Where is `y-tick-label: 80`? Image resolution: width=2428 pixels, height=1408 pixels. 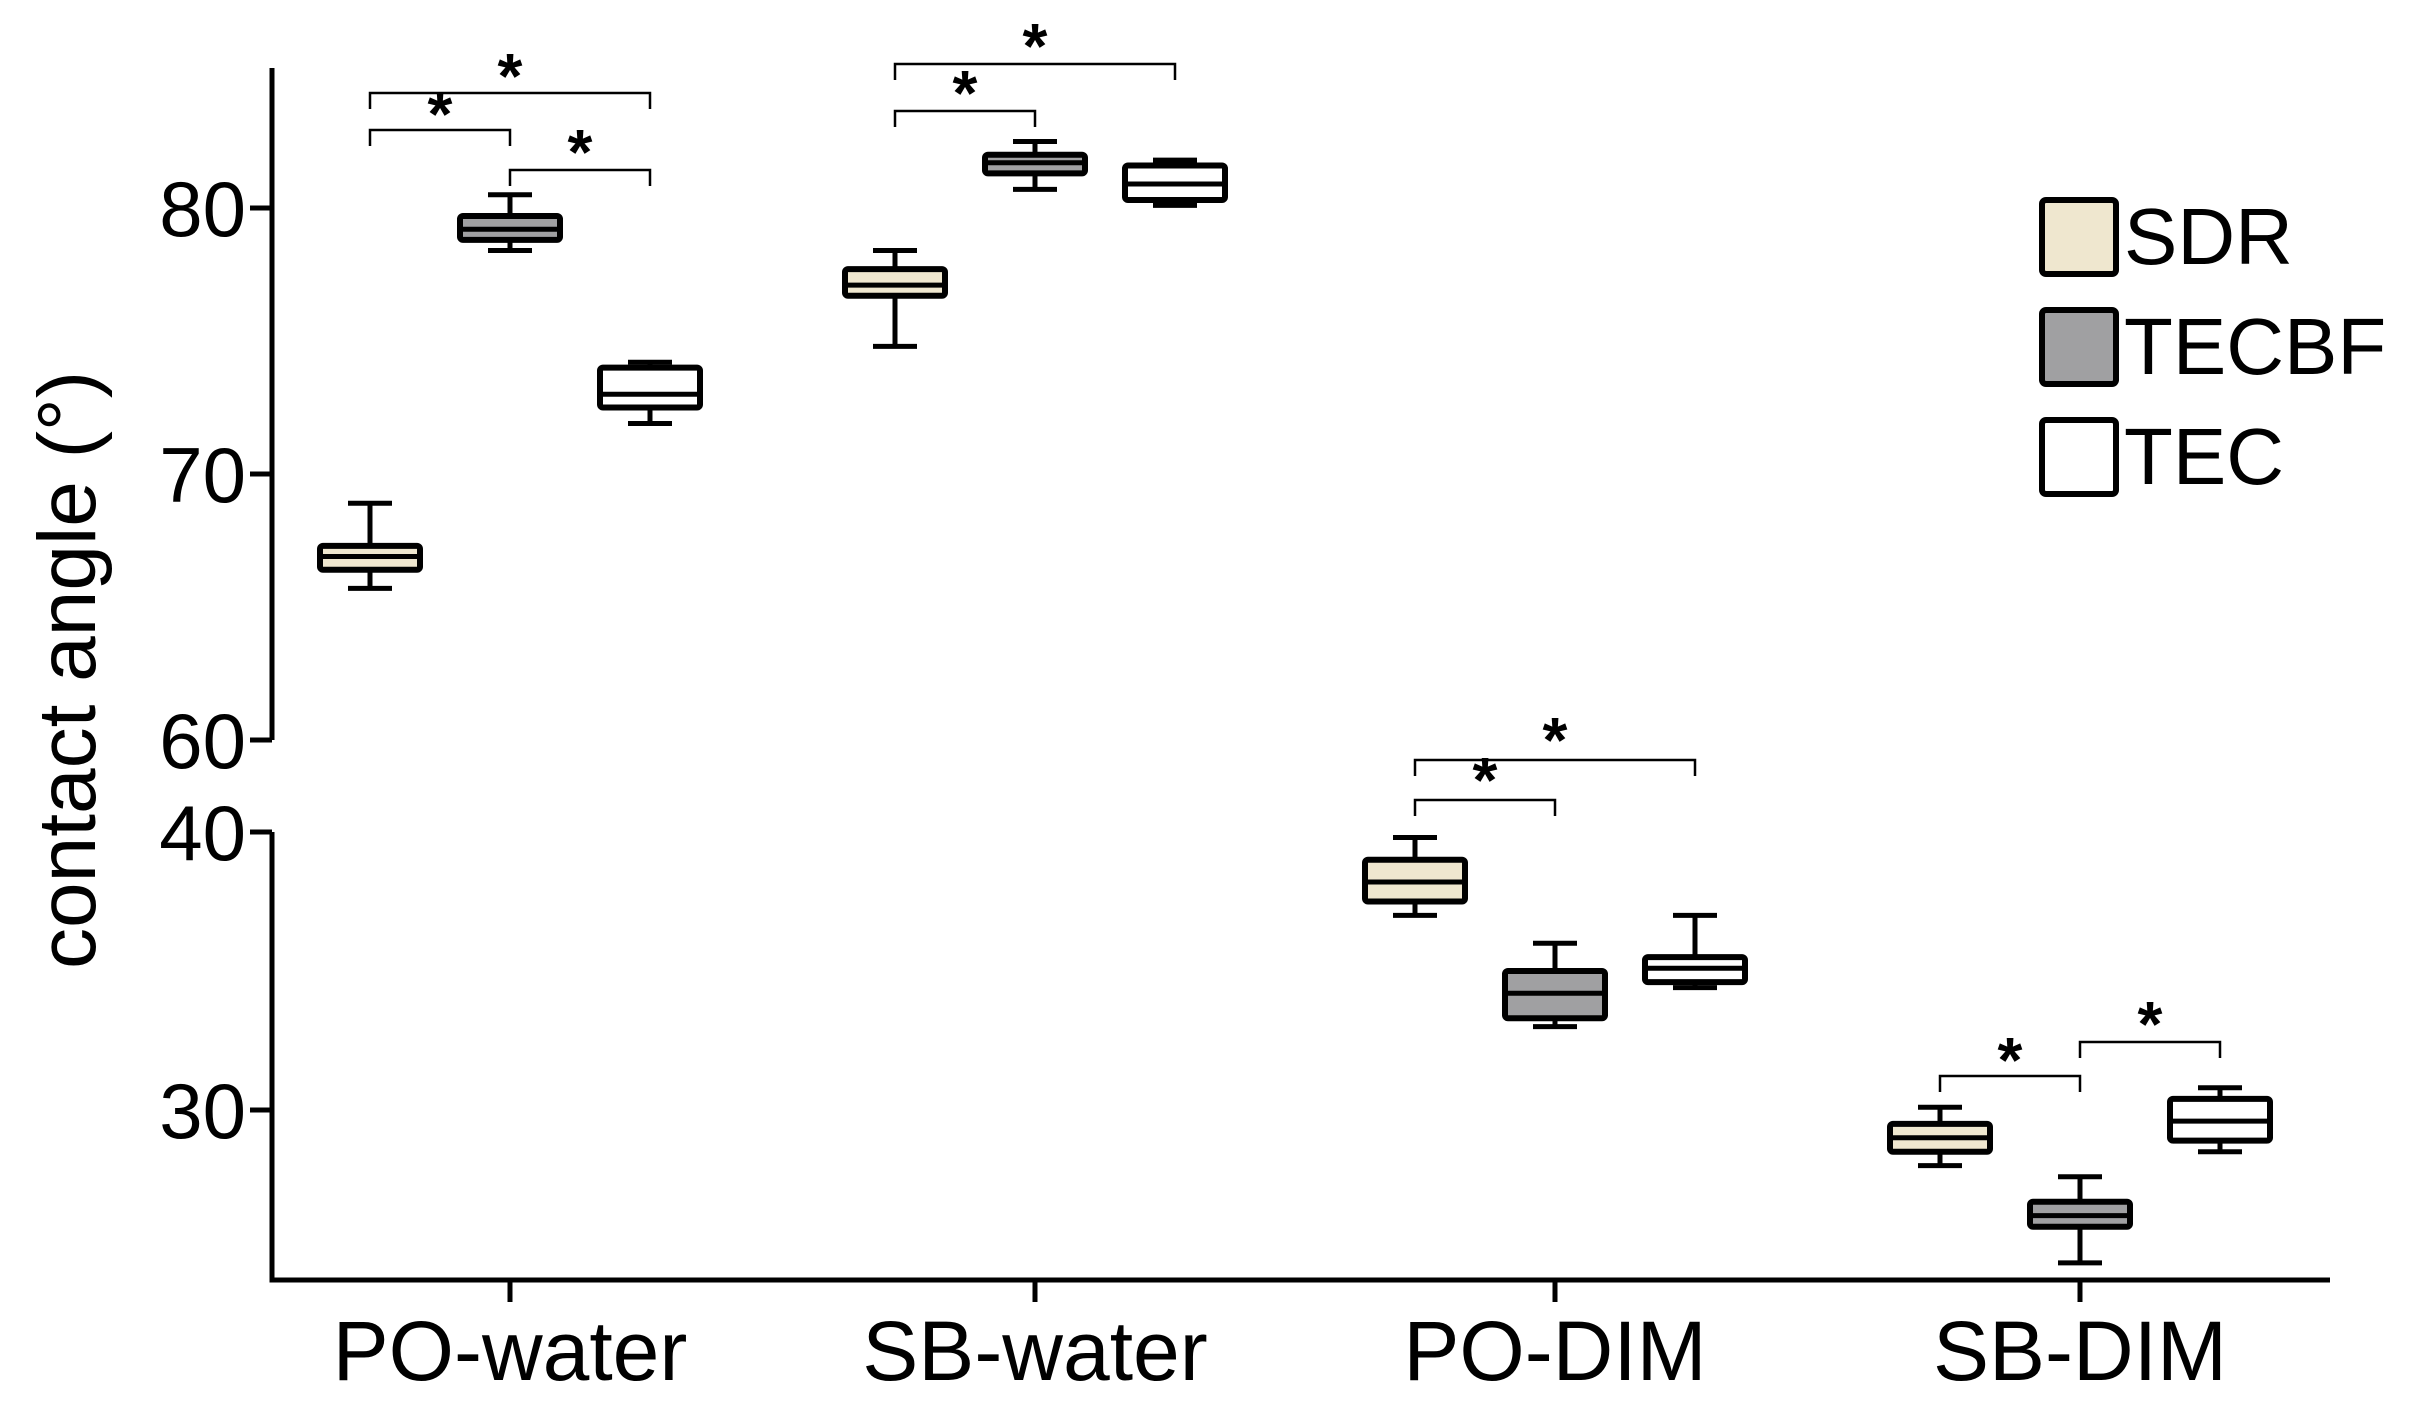
y-tick-label: 80 is located at coordinates (202, 209).